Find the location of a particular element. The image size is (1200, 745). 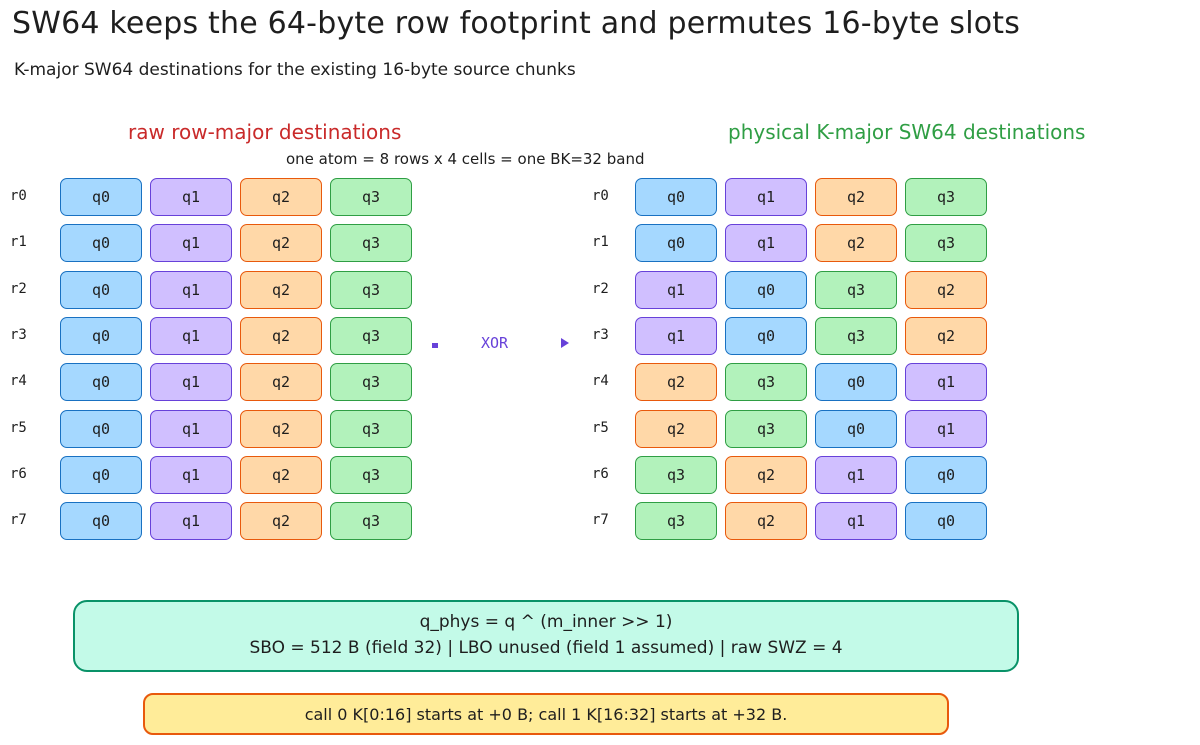

left-grid-row-label: r3 is located at coordinates (18, 334).